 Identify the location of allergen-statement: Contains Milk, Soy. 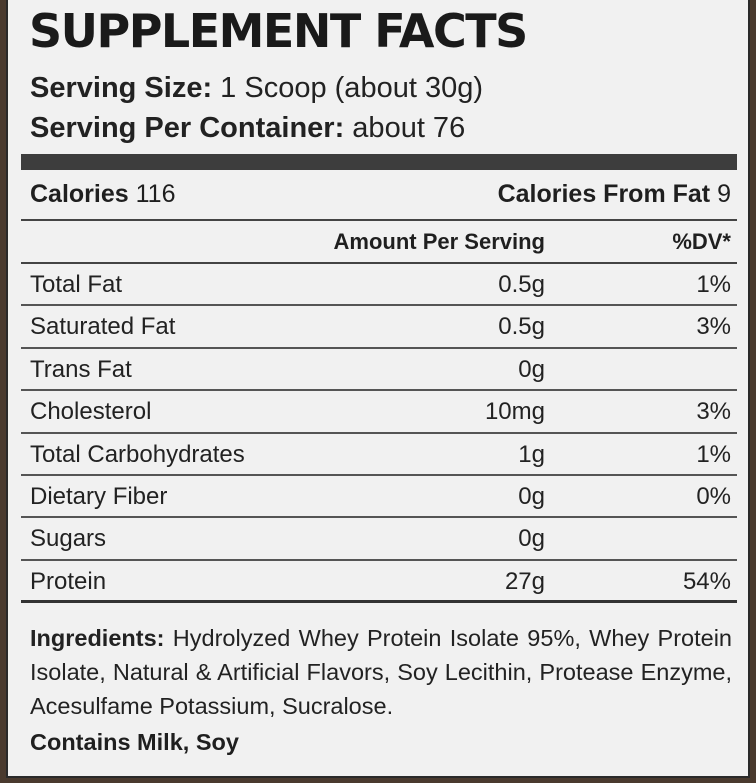
(134, 742).